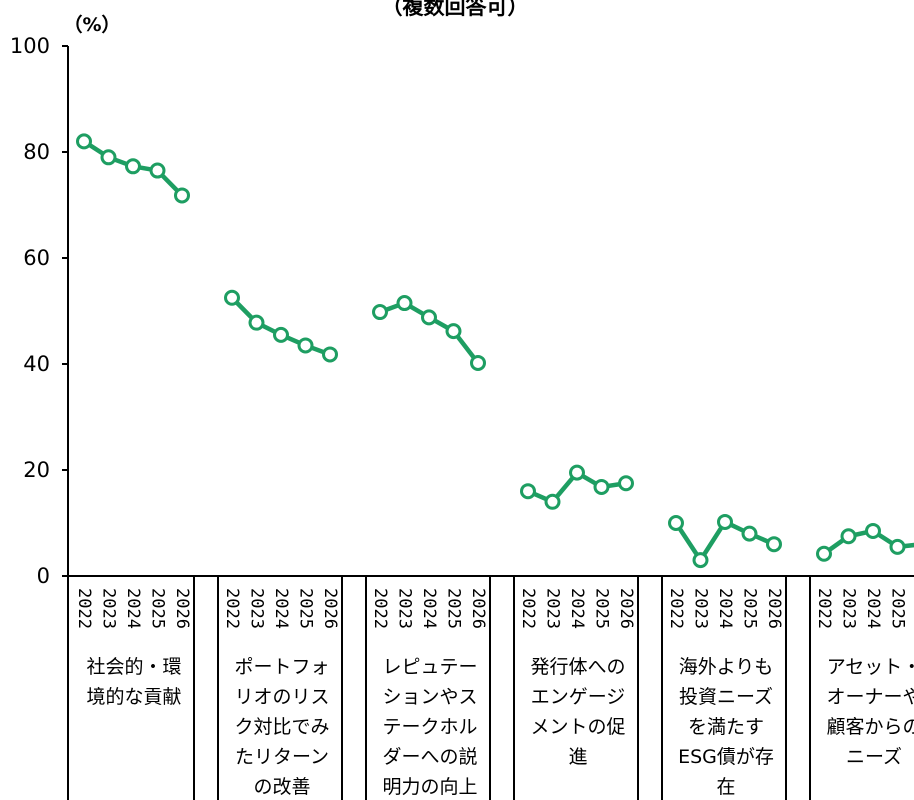 The height and width of the screenshot is (800, 914). I want to click on category-label-line: リオのリス, so click(281, 697).